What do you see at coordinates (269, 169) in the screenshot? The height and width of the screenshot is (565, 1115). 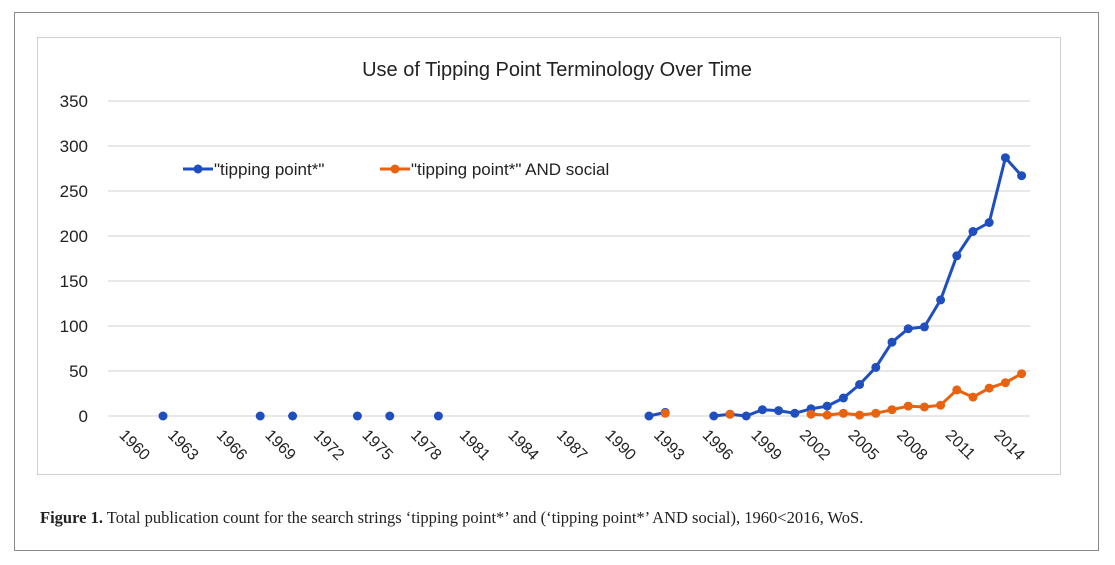 I see `legend-label-0: "tipping point*"` at bounding box center [269, 169].